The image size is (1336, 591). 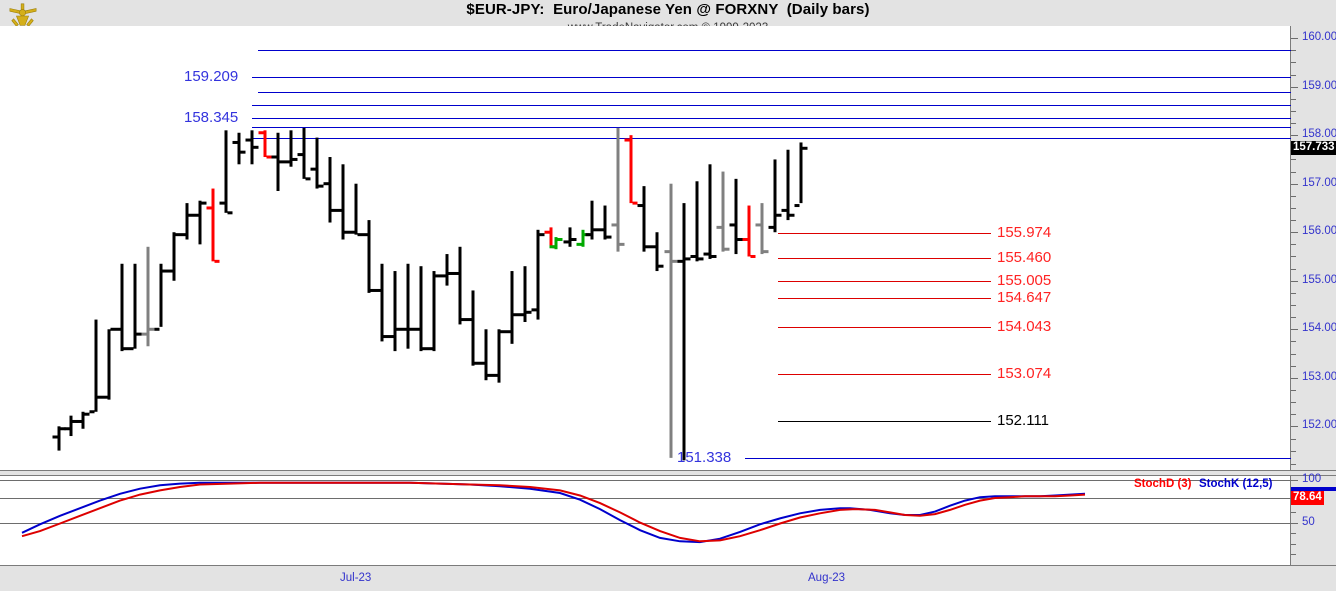 What do you see at coordinates (356, 578) in the screenshot?
I see `date-axis-label: Jul-23` at bounding box center [356, 578].